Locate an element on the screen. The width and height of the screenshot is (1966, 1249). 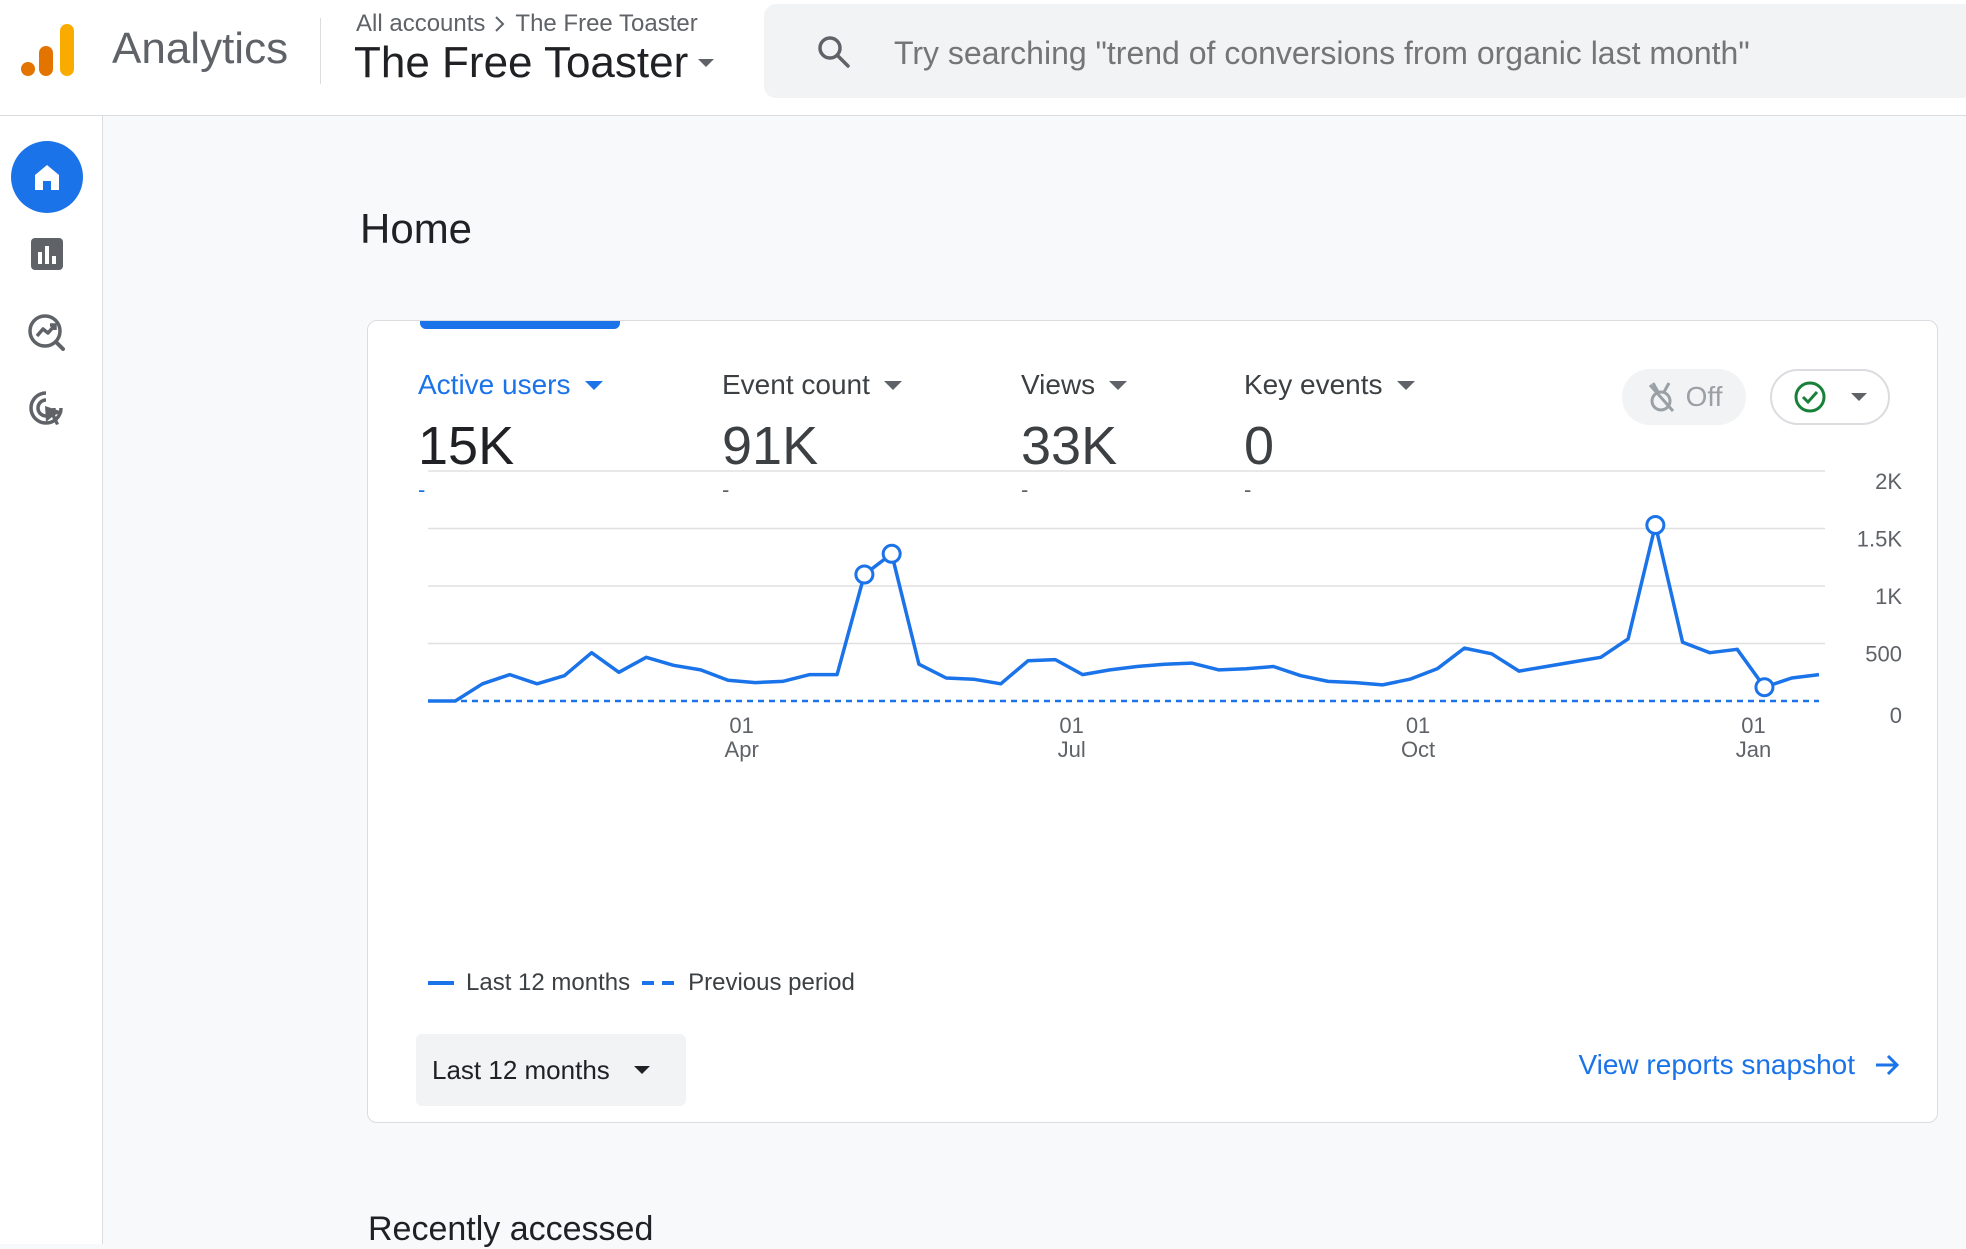
search-bar is located at coordinates (1365, 51).